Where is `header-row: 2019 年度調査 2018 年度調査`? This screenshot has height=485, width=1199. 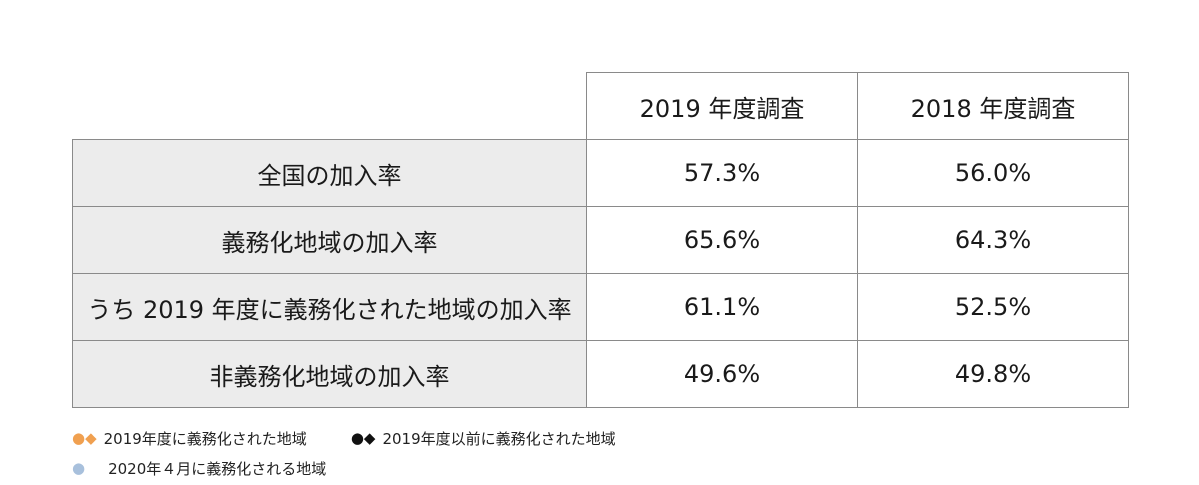
header-row: 2019 年度調査 2018 年度調査 is located at coordinates (600, 106).